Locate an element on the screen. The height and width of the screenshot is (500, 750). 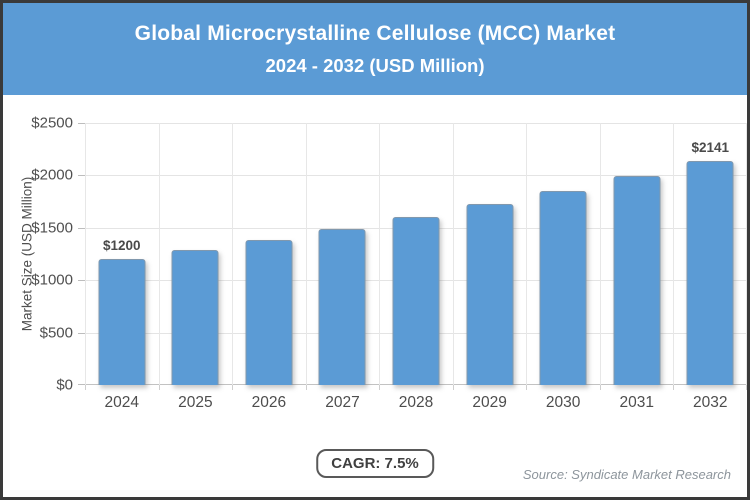
y-axis-tick-label: $500 is located at coordinates (56, 333).